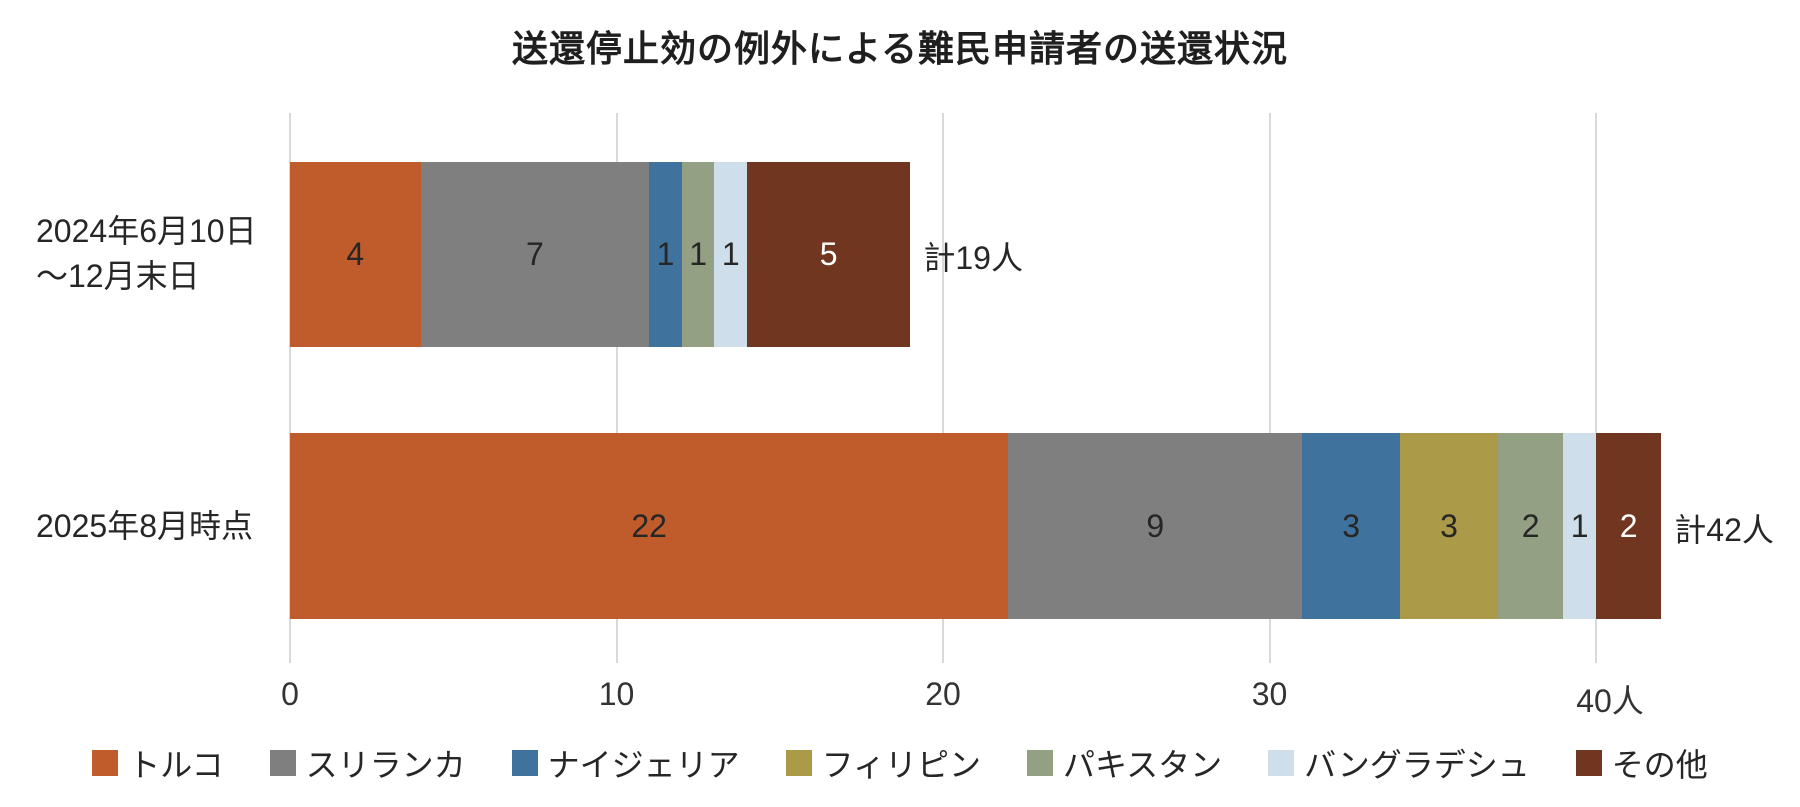 The image size is (1800, 807). What do you see at coordinates (665, 254) in the screenshot?
I see `bar-segment-nigeria: 1` at bounding box center [665, 254].